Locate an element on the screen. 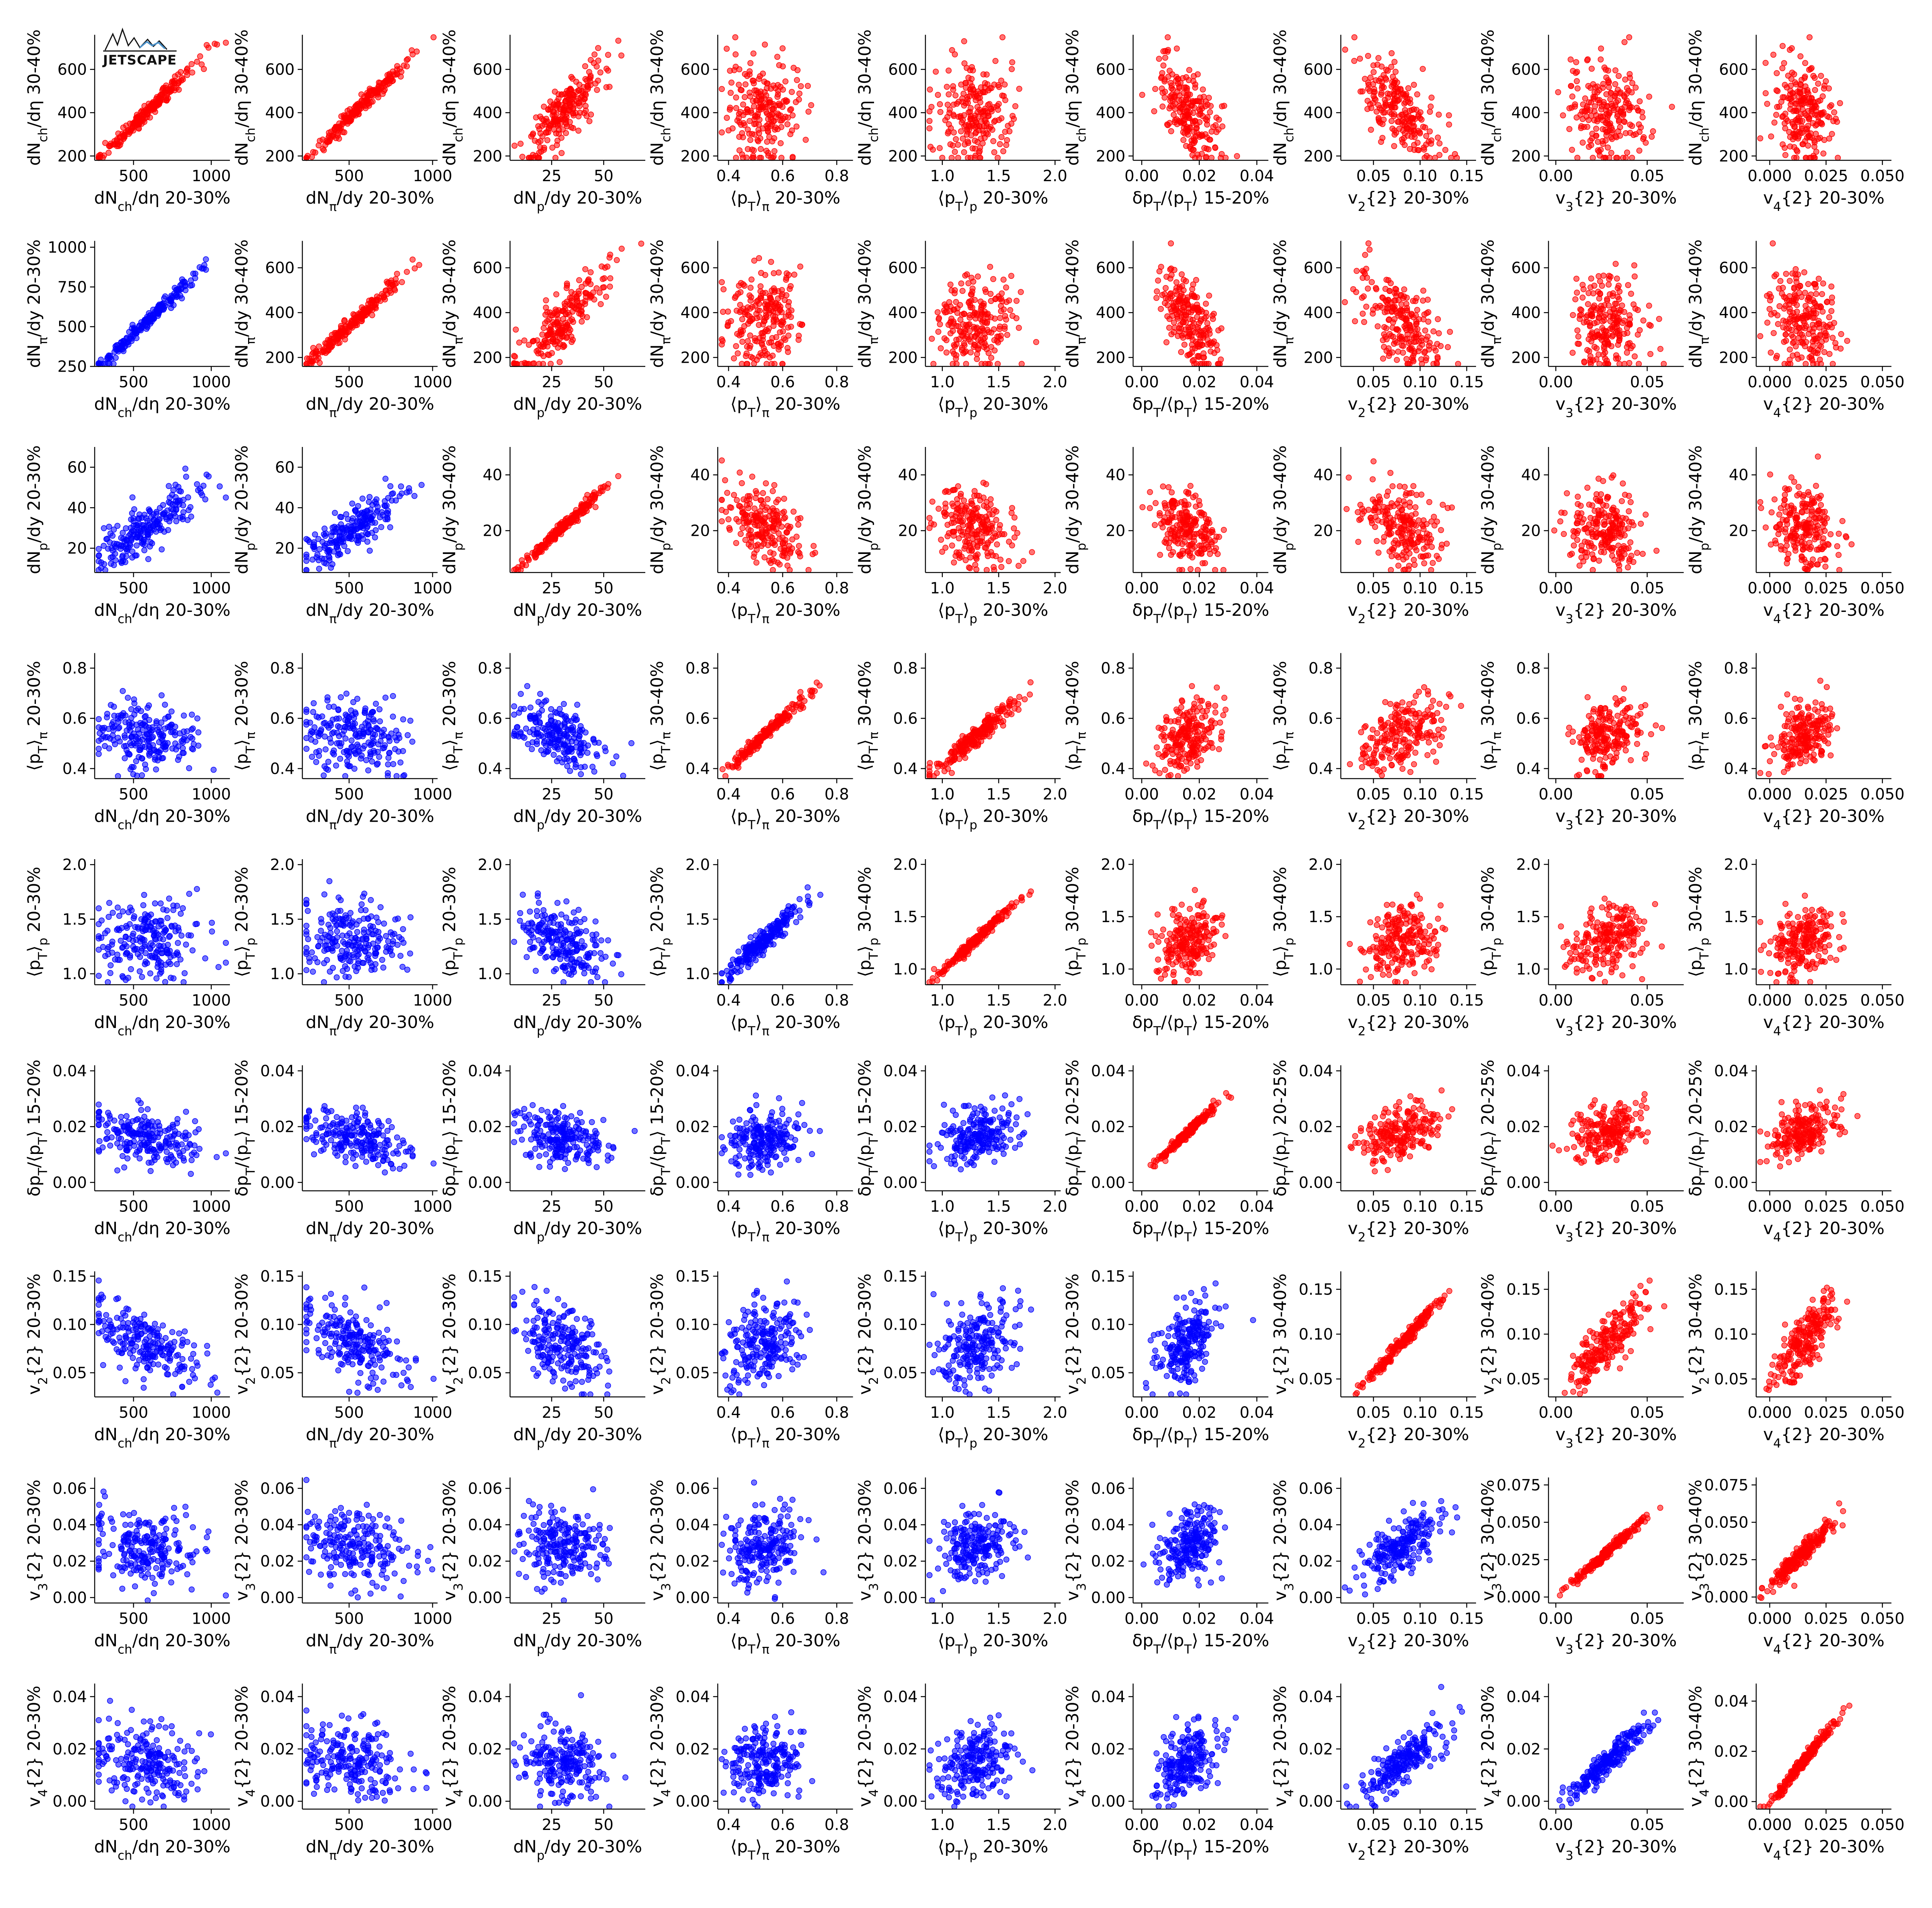  y-tick-label: 20 is located at coordinates (492, 531).